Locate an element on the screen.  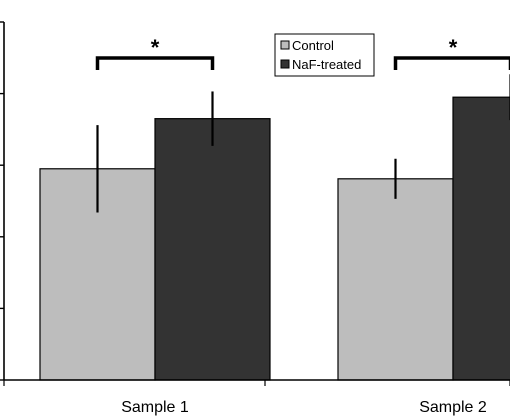
significance-brackets: * * is located at coordinates (302, 52).